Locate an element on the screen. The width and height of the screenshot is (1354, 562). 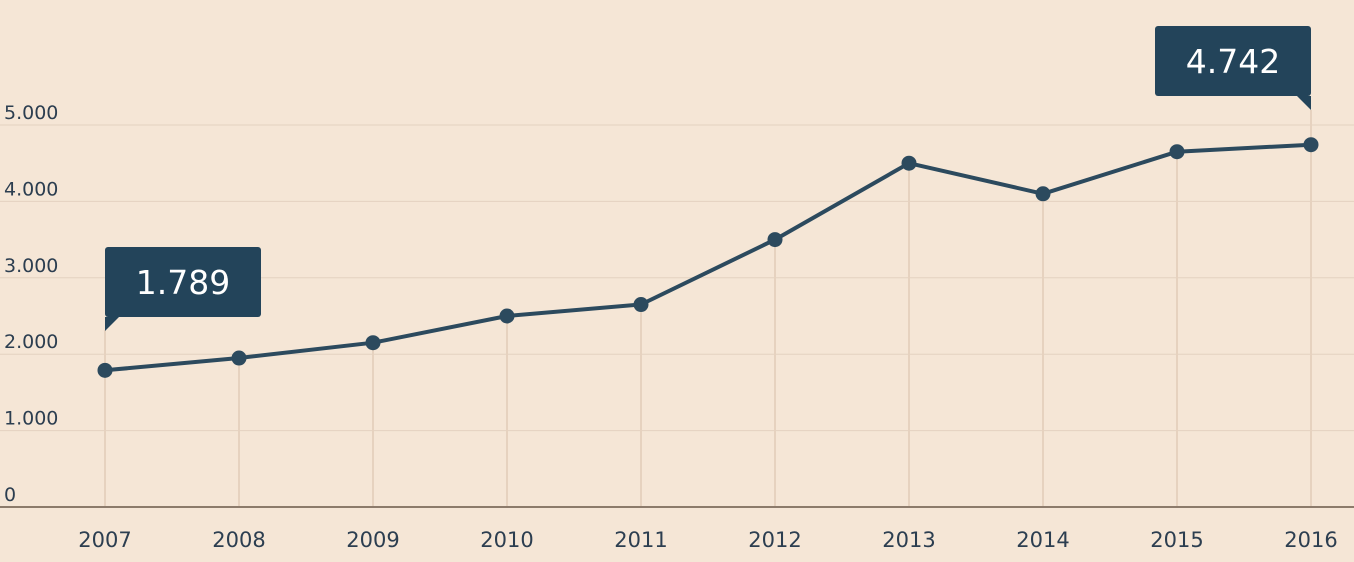
x-tick-label: 2011 is located at coordinates (640, 540).